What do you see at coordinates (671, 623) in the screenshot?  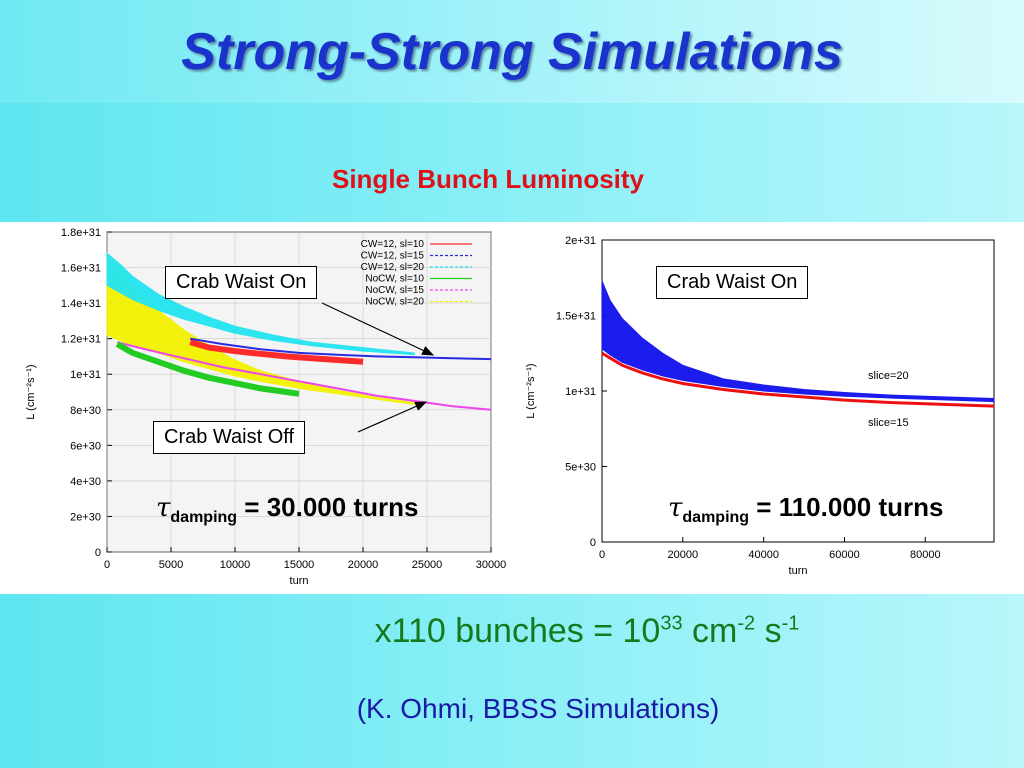 I see `exponent-33: 33` at bounding box center [671, 623].